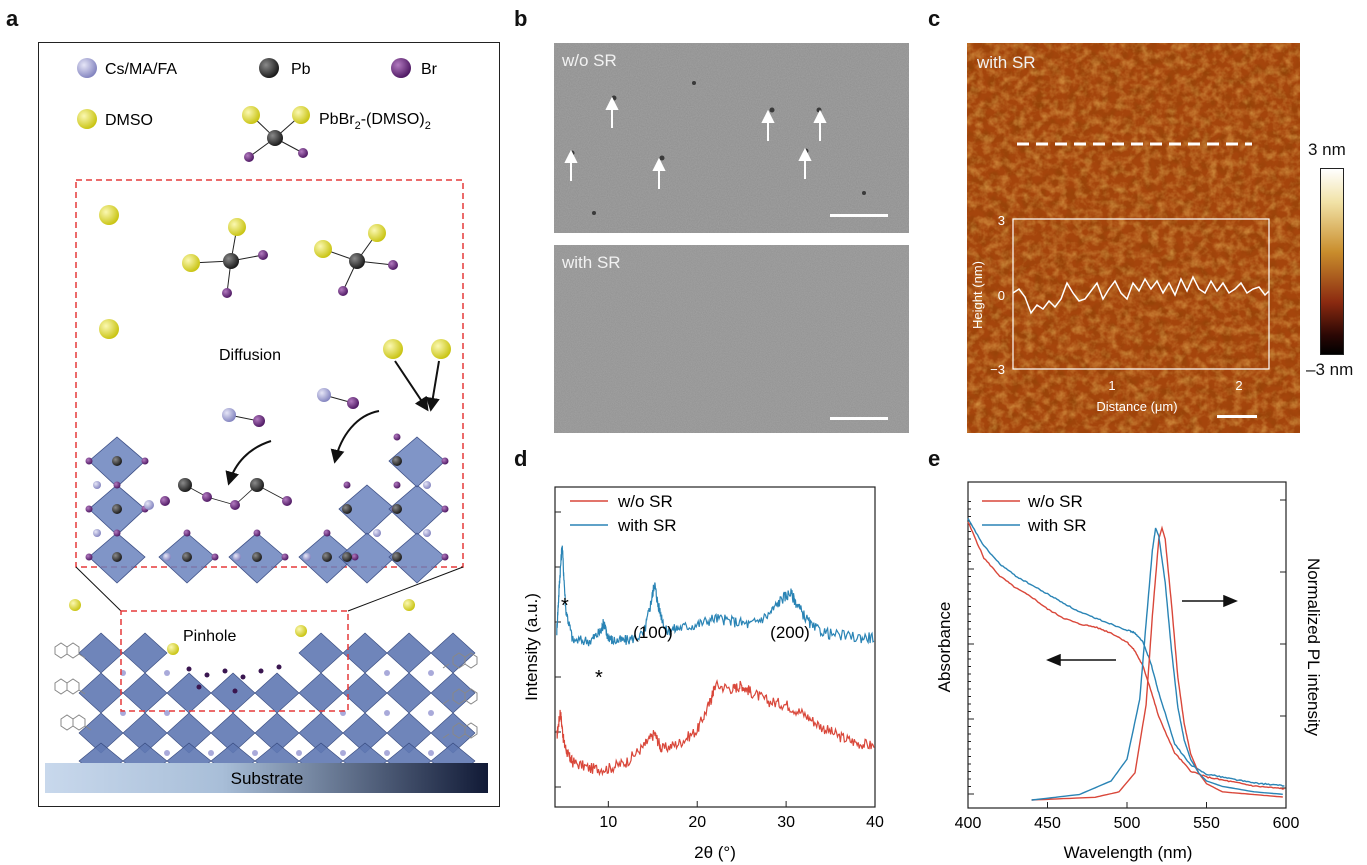 This screenshot has height=865, width=1367. What do you see at coordinates (731, 339) in the screenshot?
I see `sem-image-with-sr: with SR` at bounding box center [731, 339].